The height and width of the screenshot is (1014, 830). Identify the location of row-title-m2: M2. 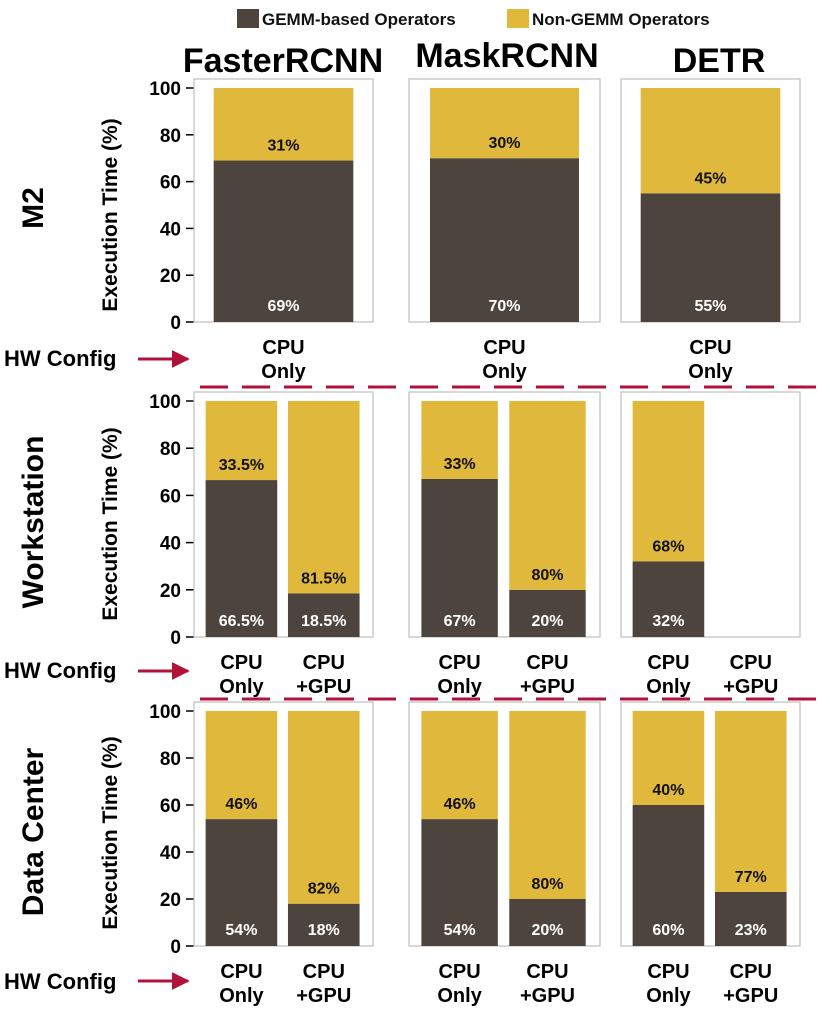
(33, 208).